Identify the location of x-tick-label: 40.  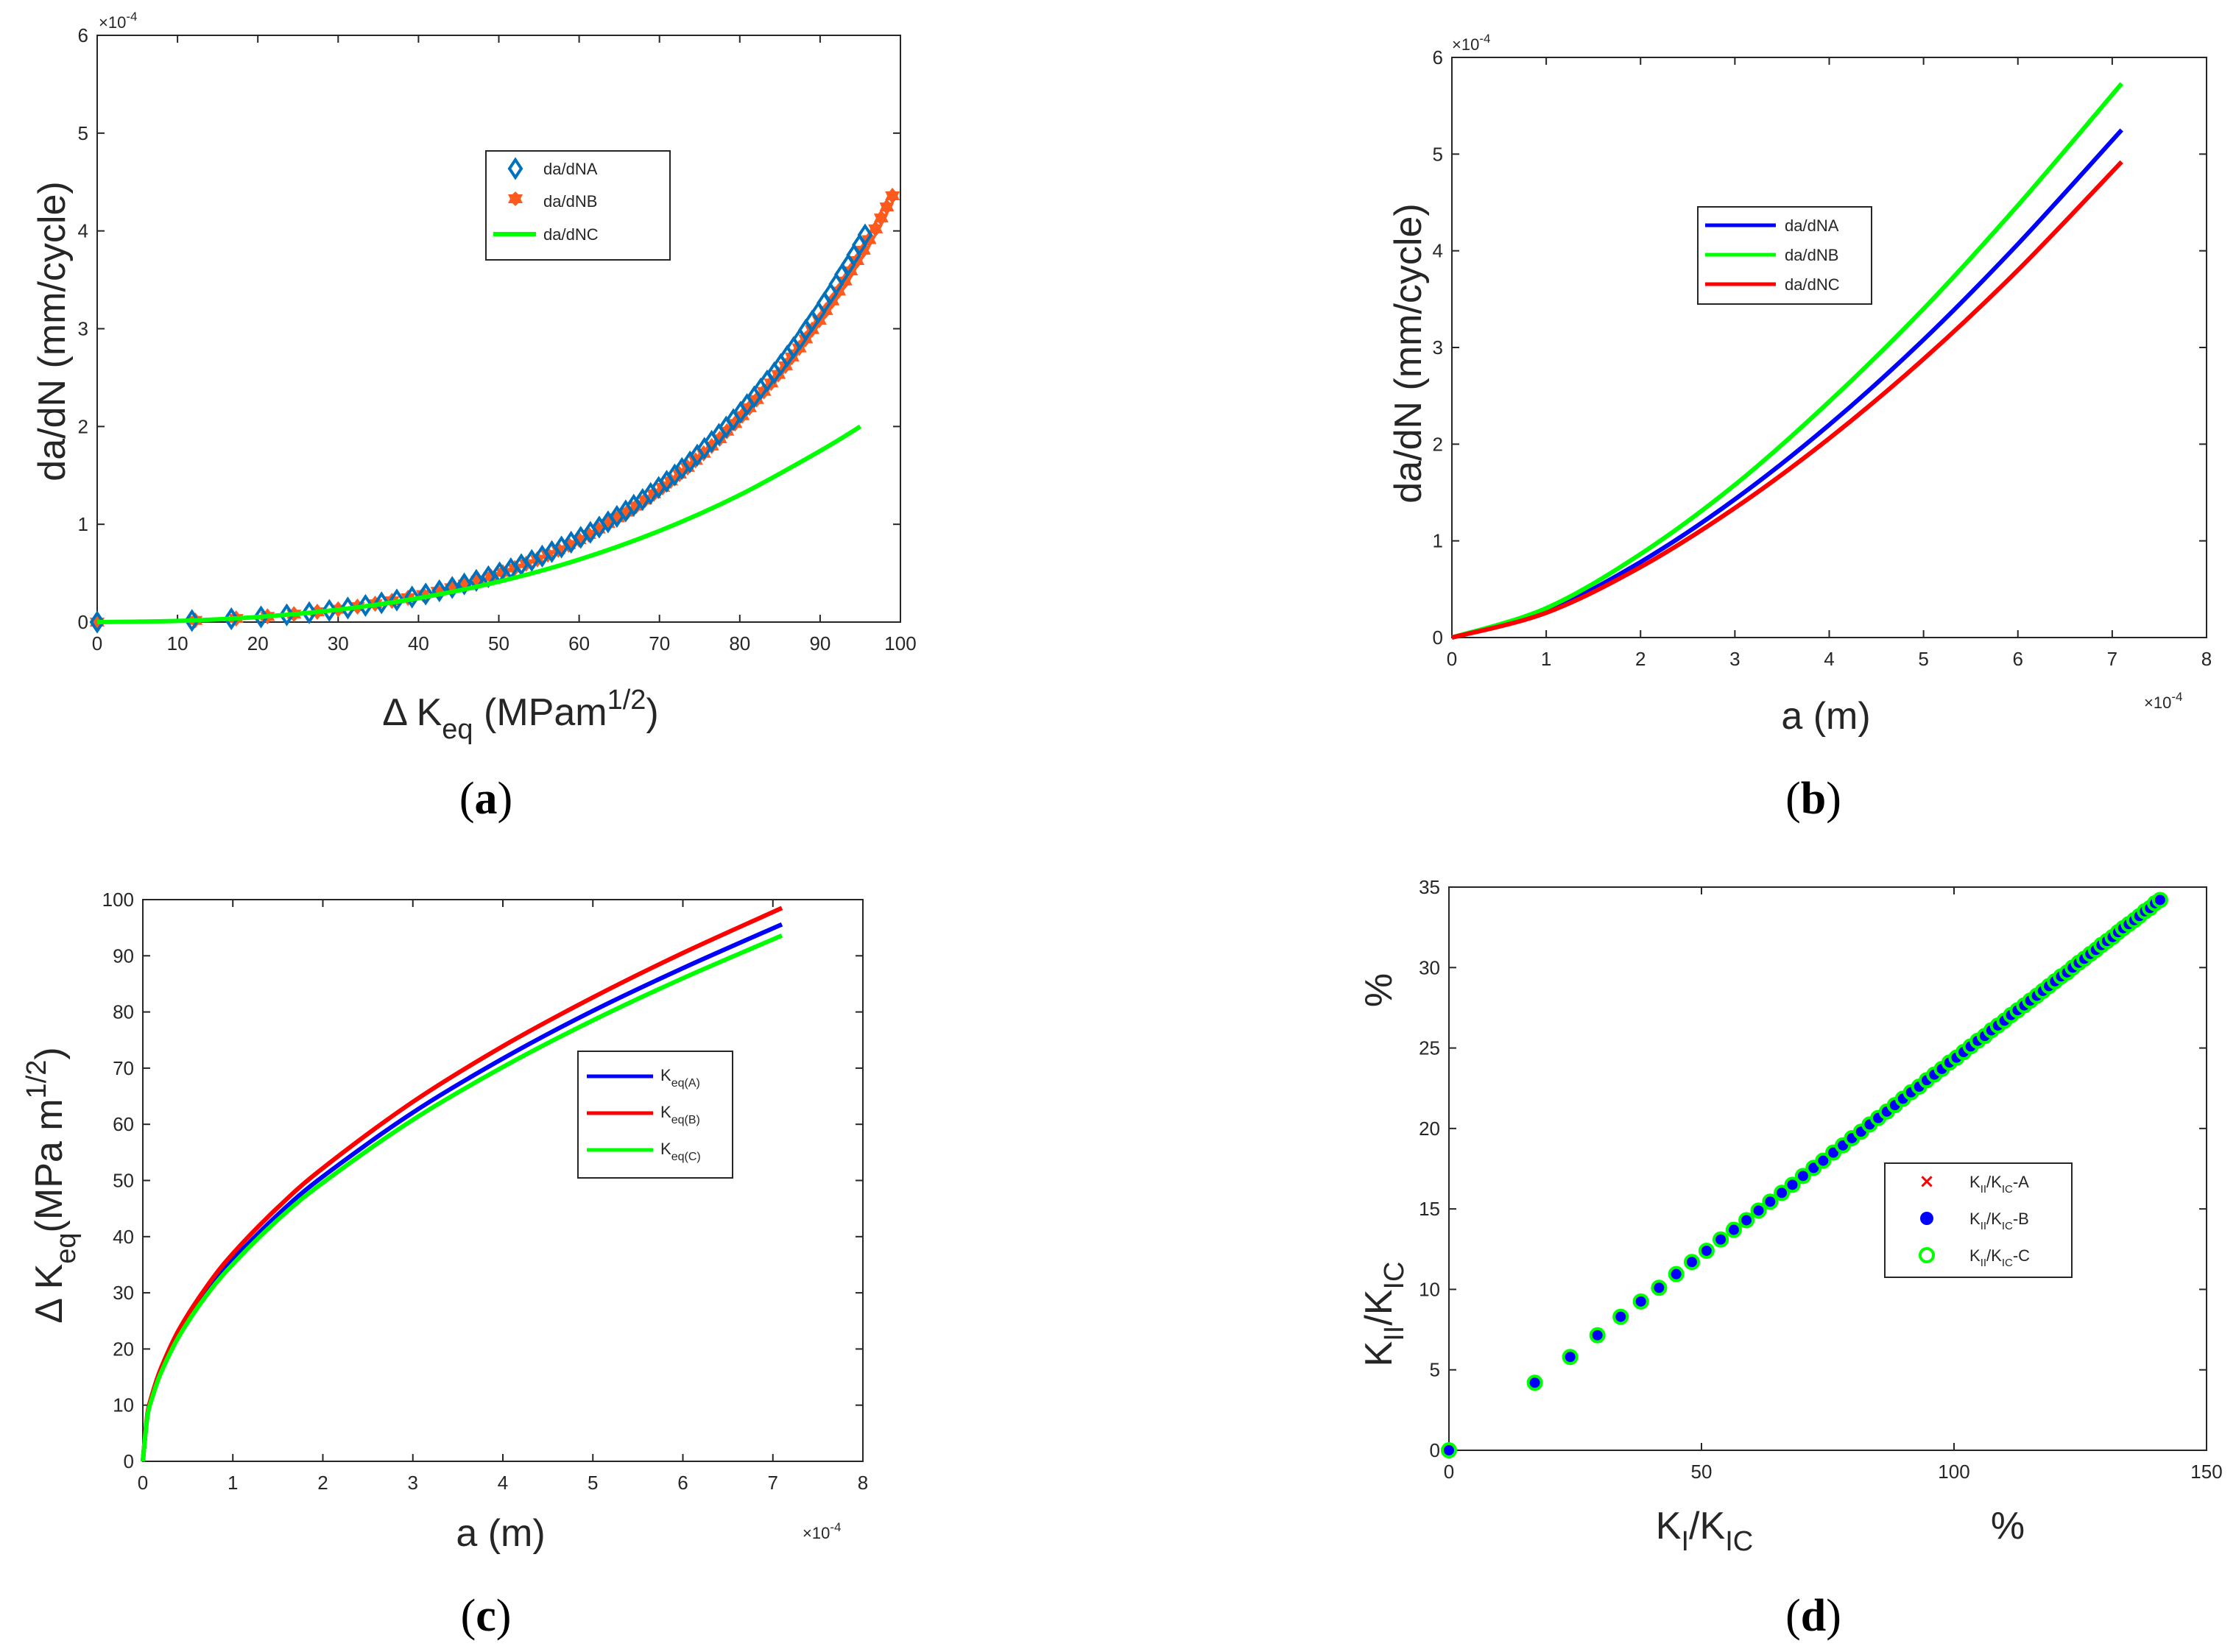
(418, 643).